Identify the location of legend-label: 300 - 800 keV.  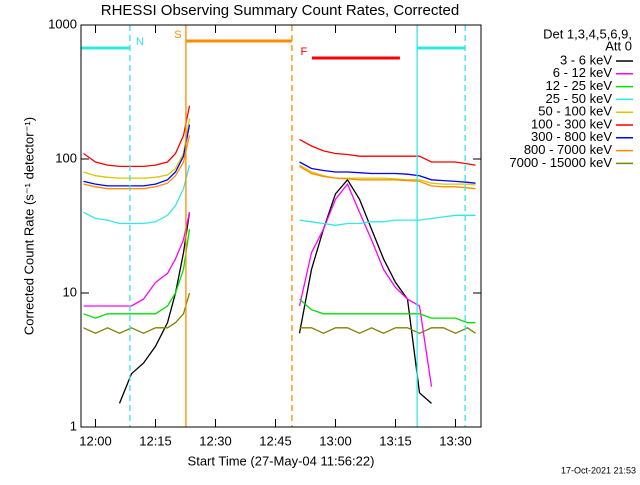
(571, 136).